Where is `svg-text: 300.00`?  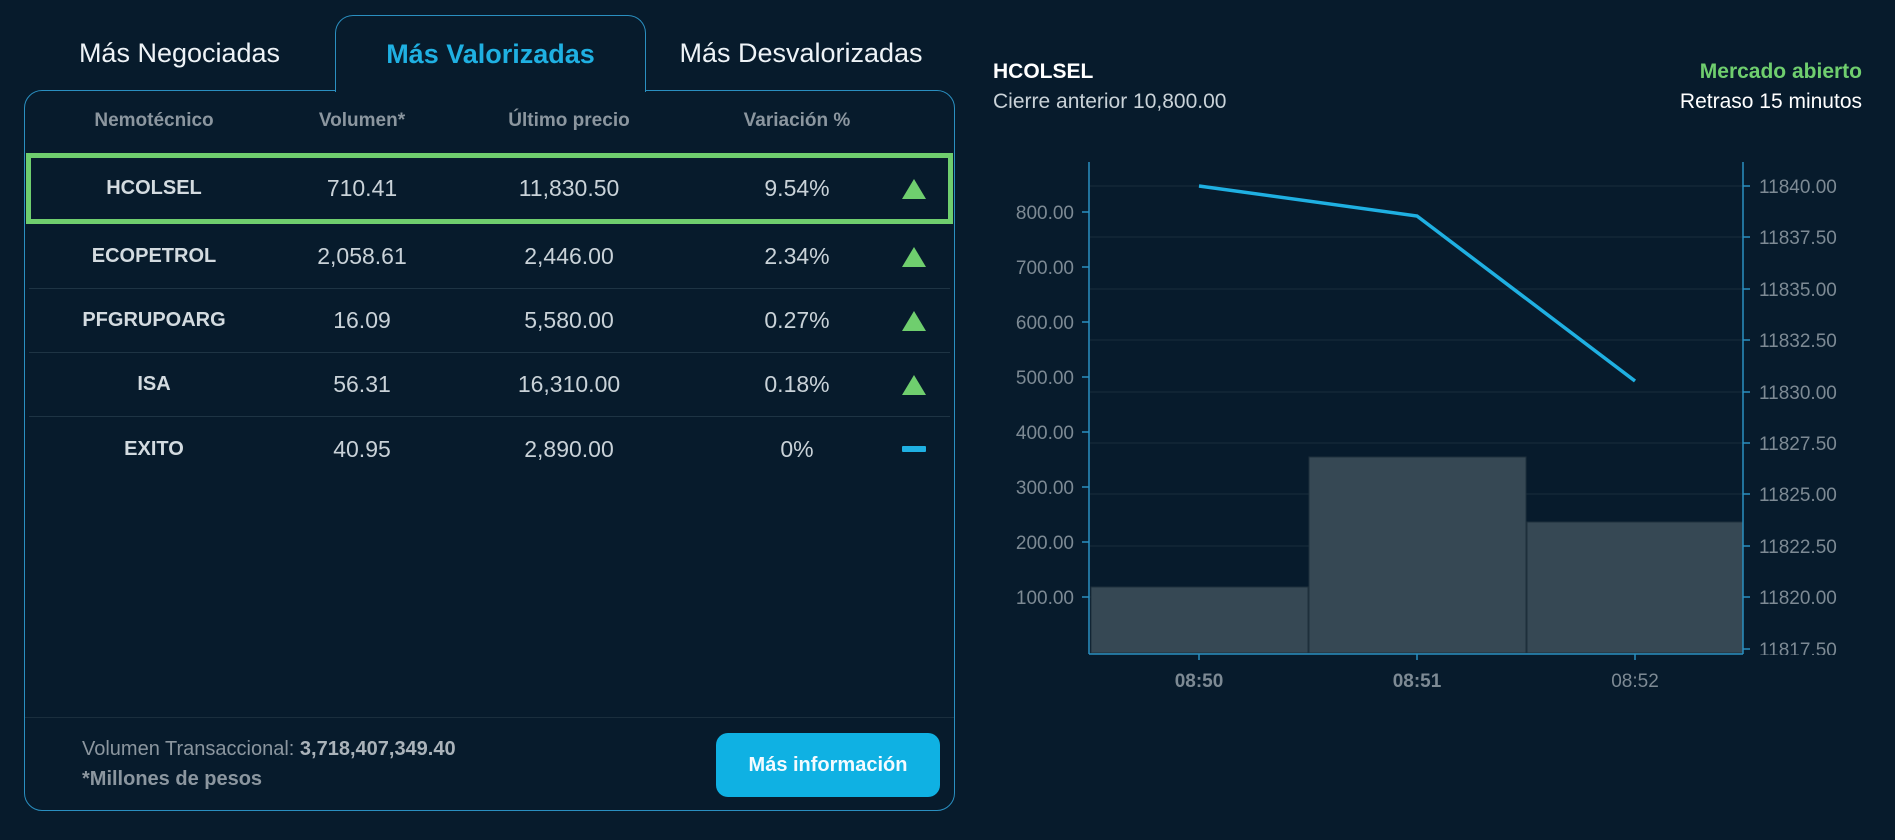 svg-text: 300.00 is located at coordinates (1045, 488).